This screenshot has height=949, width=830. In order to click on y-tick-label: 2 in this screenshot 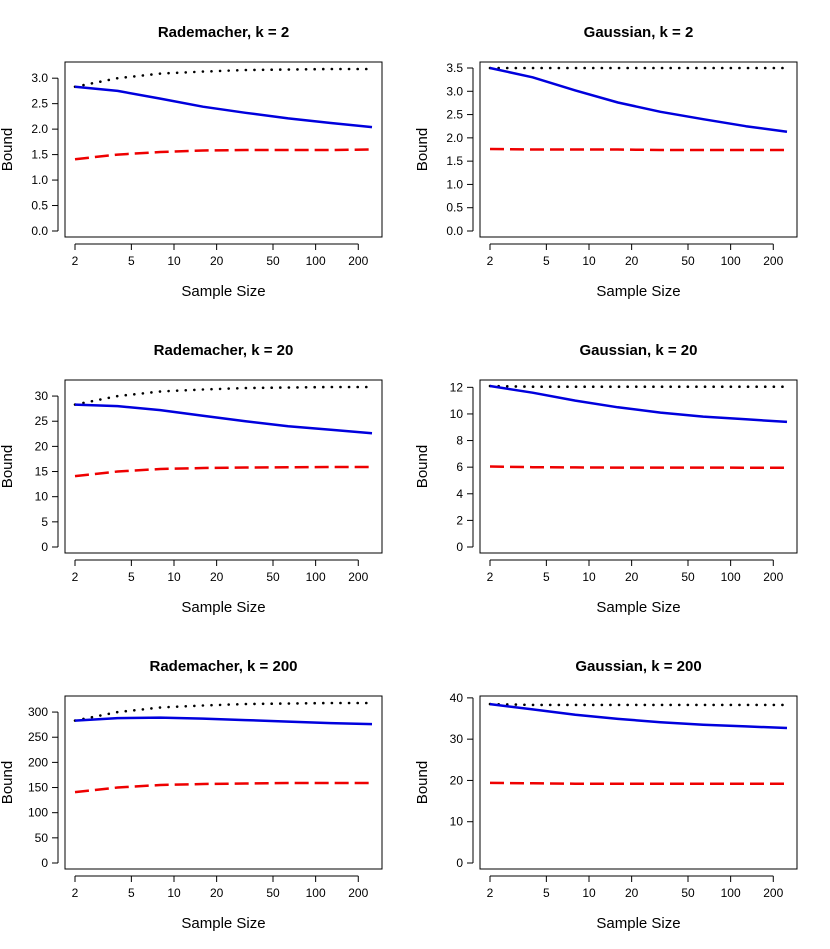, I will do `click(459, 520)`.